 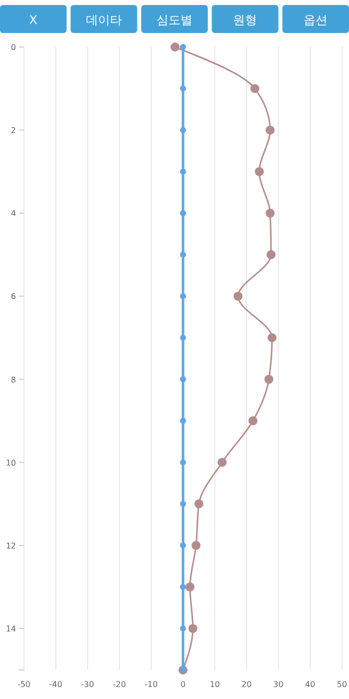 What do you see at coordinates (174, 20) in the screenshot?
I see `text: 심도별` at bounding box center [174, 20].